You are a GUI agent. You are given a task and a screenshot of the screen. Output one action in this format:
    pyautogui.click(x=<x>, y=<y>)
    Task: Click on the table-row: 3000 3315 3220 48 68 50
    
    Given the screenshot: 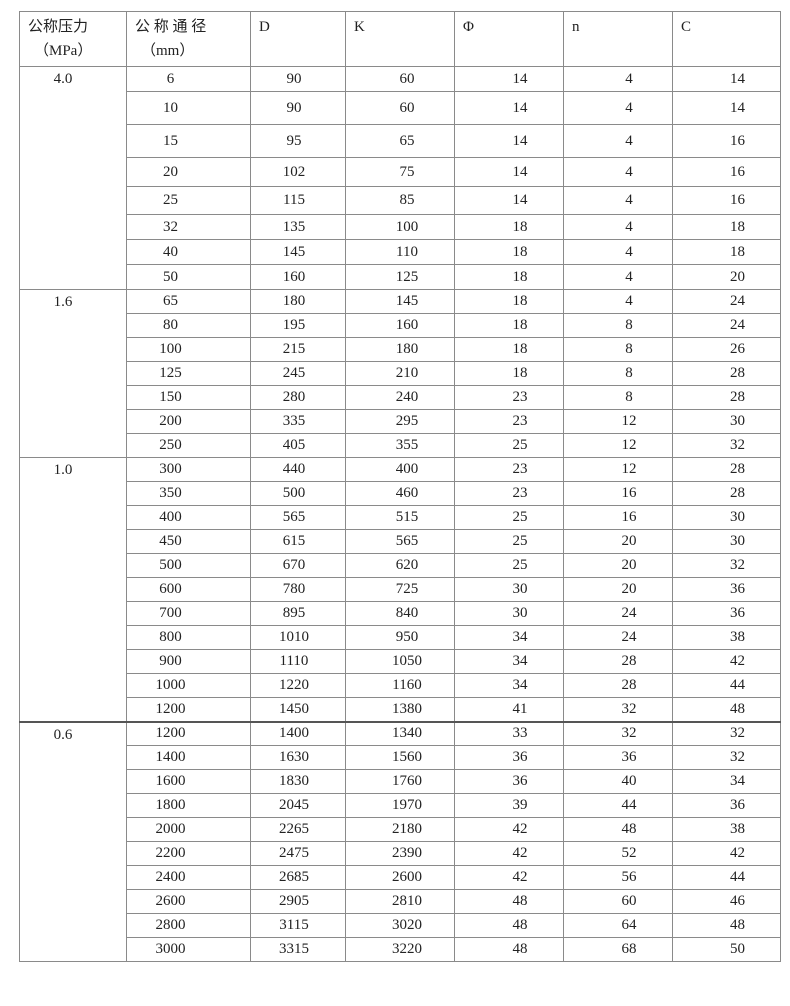 What is the action you would take?
    pyautogui.click(x=400, y=949)
    